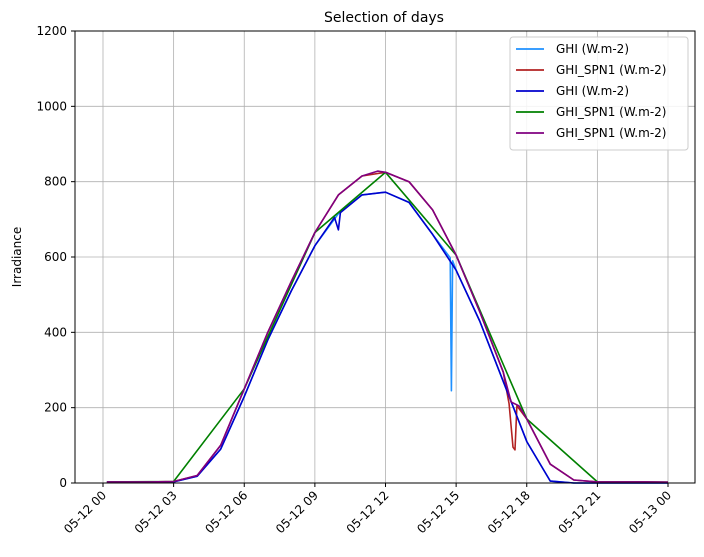 The height and width of the screenshot is (557, 704). I want to click on y-tick-label: 1000, so click(51, 106).